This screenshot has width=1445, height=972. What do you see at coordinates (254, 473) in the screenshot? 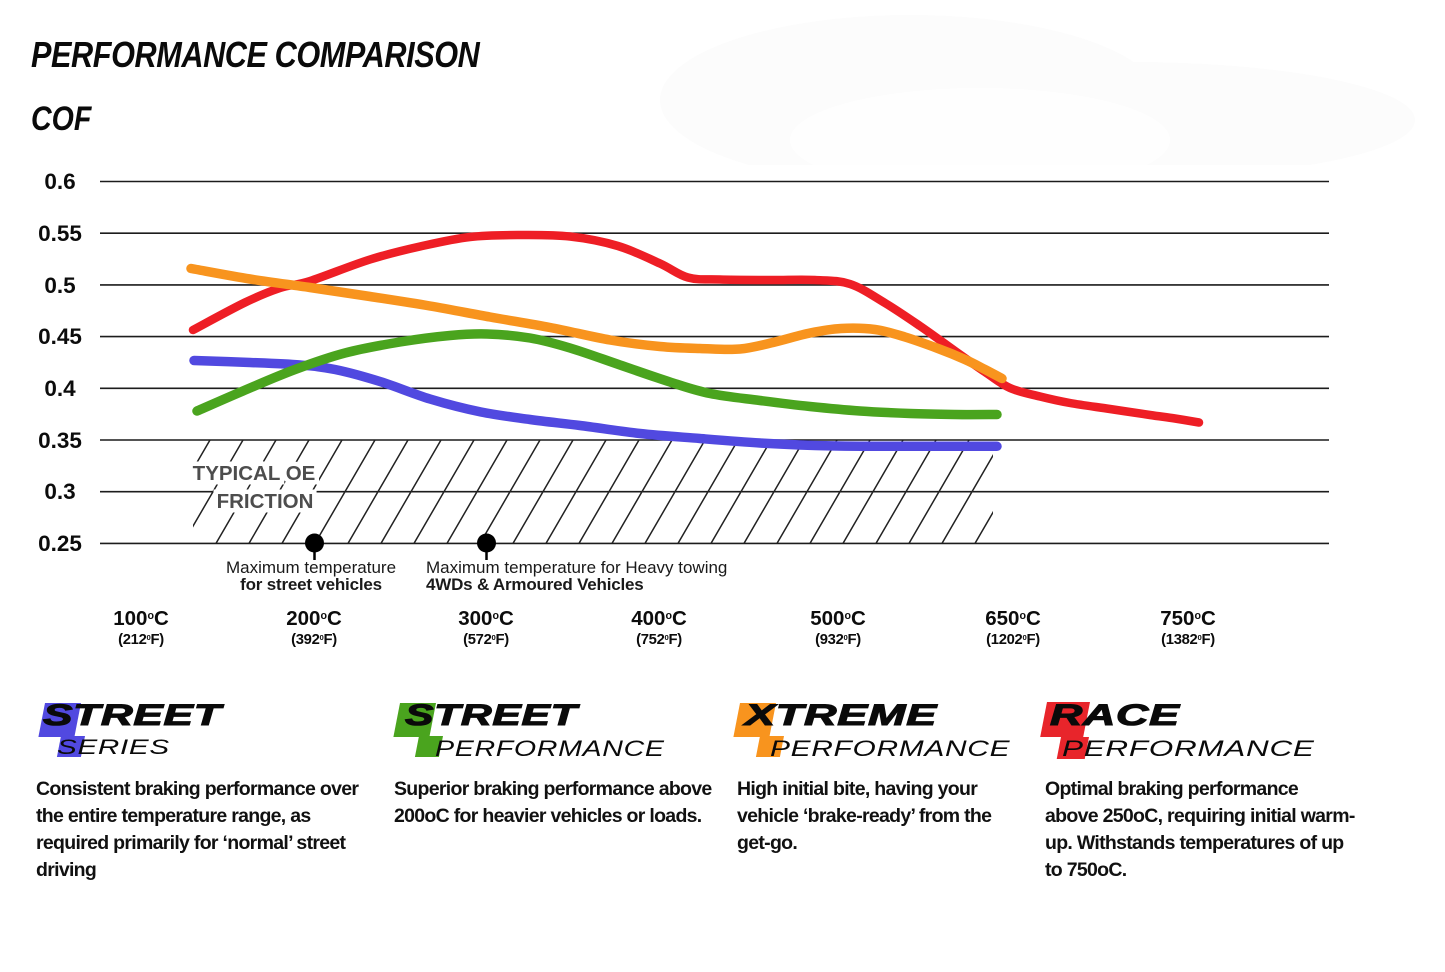
I see `svg-text: TYPICAL OE` at bounding box center [254, 473].